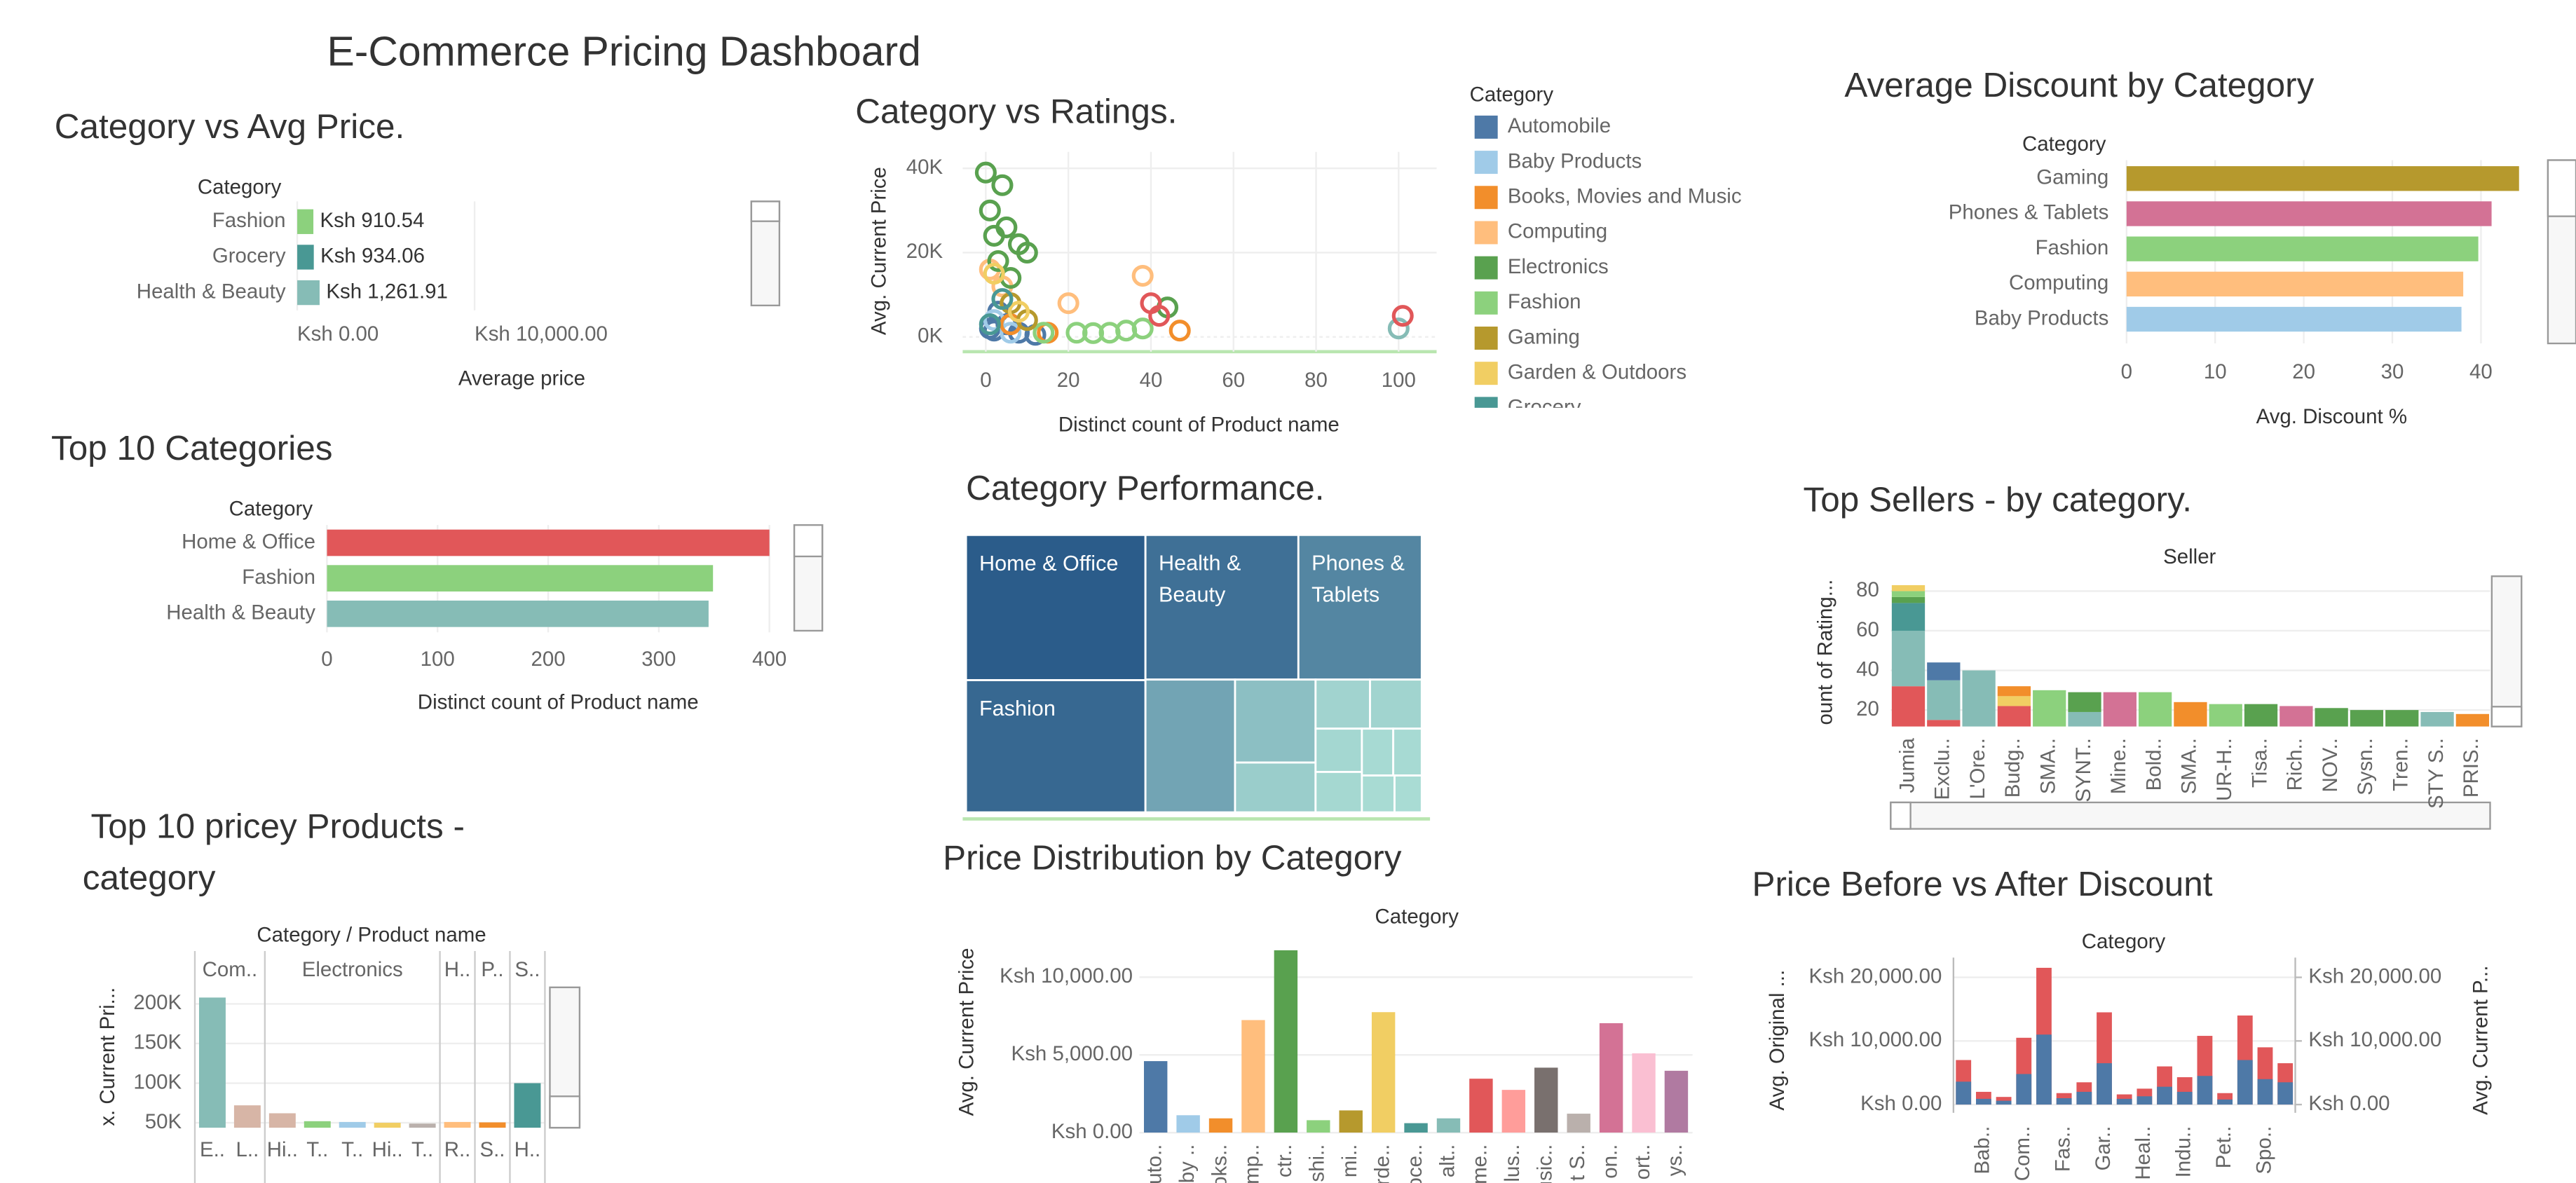 The height and width of the screenshot is (1183, 2576). Describe the element at coordinates (1625, 197) in the screenshot. I see `legend-label: Books, Movies and Music` at that location.